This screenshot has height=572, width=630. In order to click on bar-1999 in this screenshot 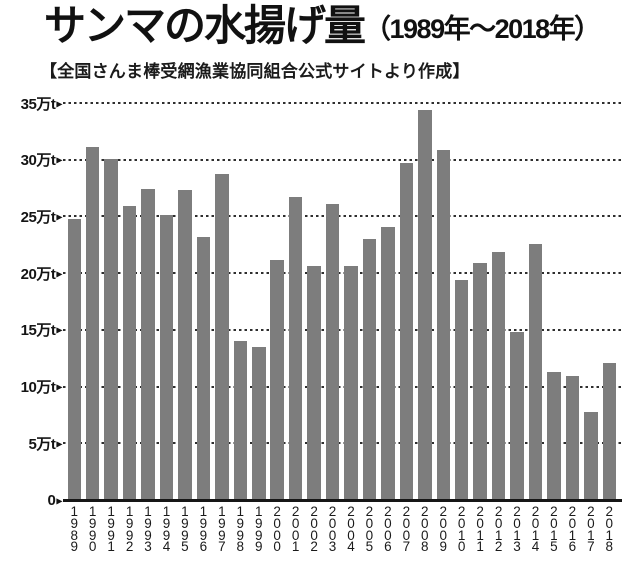, I will do `click(259, 423)`.